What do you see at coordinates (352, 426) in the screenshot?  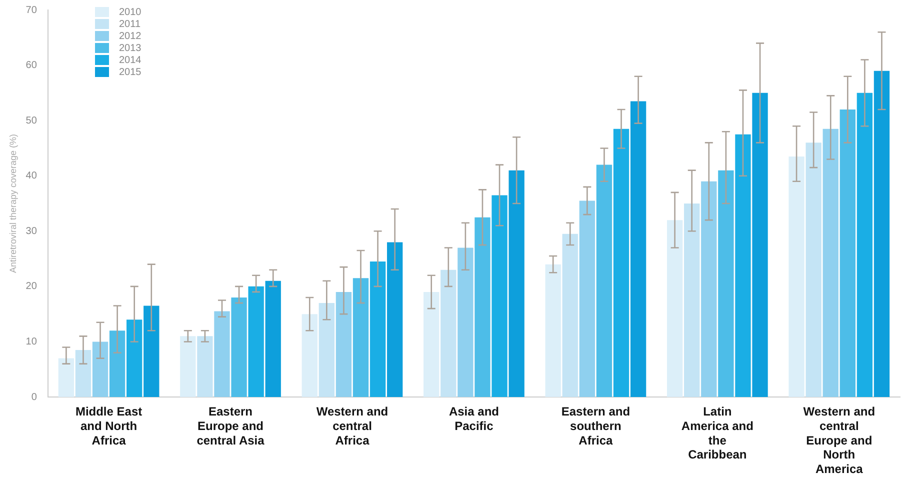 I see `x-tick-label: Western and central Africa` at bounding box center [352, 426].